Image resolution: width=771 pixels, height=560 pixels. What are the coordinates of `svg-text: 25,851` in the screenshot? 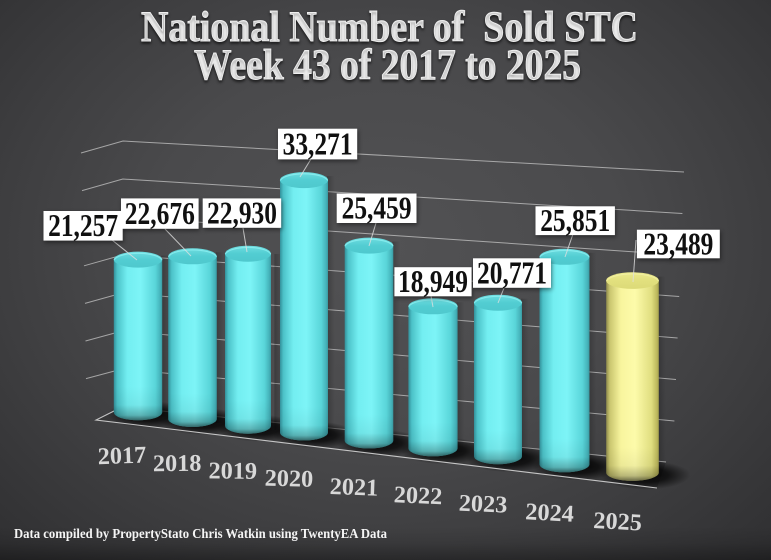 It's located at (575, 220).